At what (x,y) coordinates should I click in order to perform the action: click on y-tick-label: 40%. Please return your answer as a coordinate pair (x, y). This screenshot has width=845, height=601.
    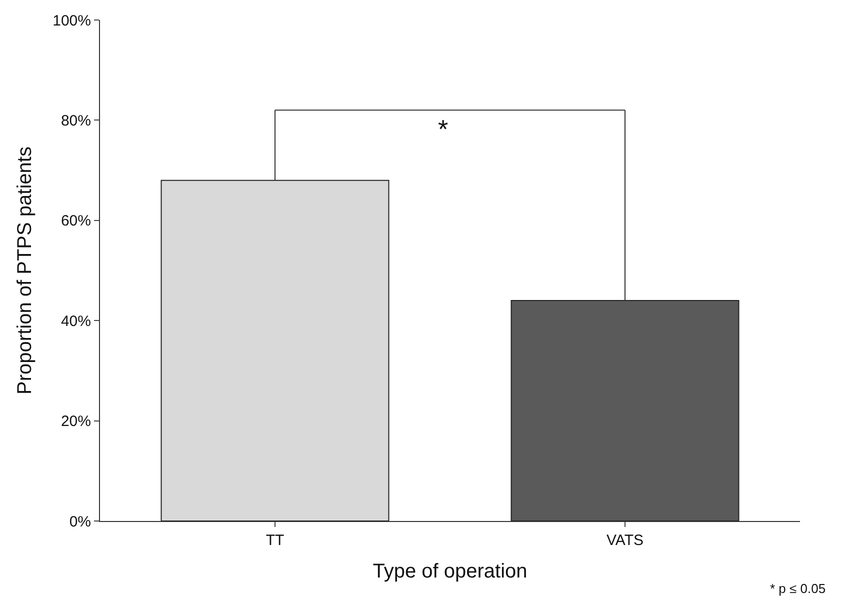
    Looking at the image, I should click on (75, 321).